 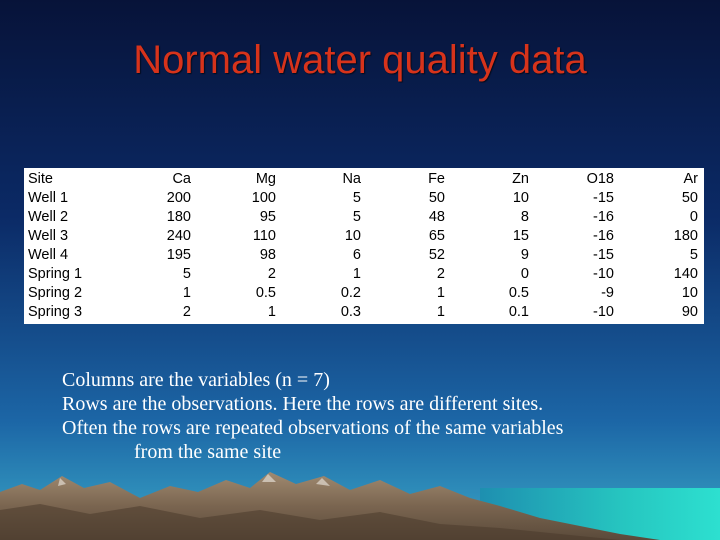 What do you see at coordinates (689, 312) in the screenshot?
I see `table-cell: 90` at bounding box center [689, 312].